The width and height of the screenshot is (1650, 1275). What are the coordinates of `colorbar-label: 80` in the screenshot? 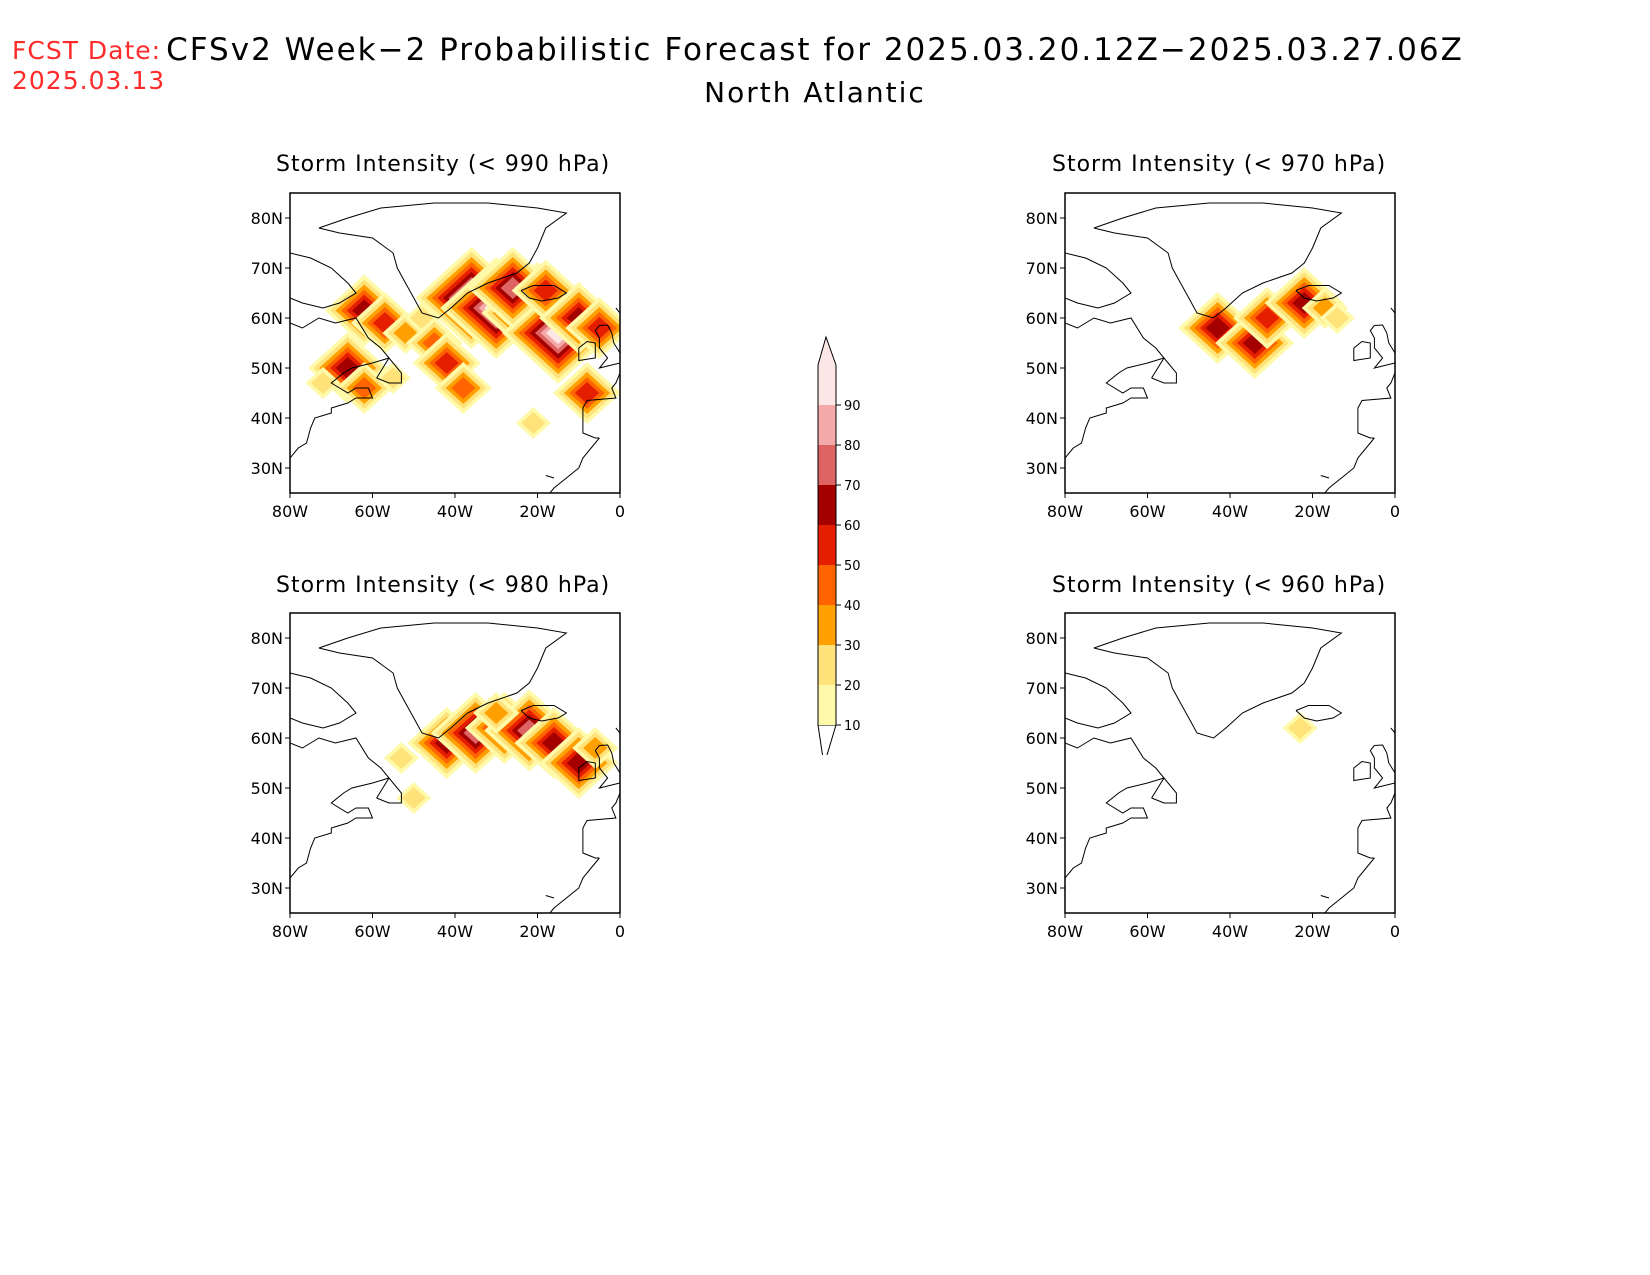 It's located at (852, 446).